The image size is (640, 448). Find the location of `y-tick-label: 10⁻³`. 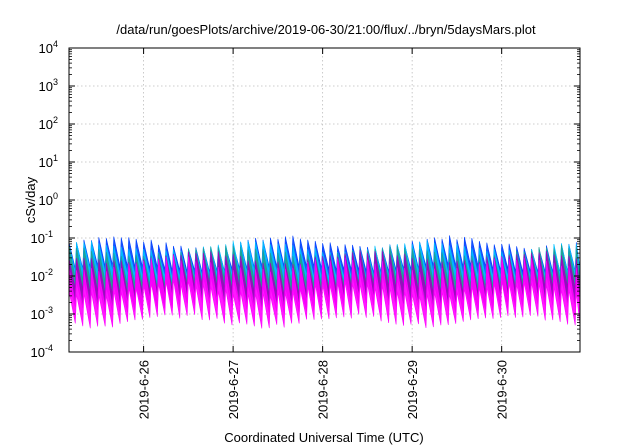

y-tick-label: 10⁻³ is located at coordinates (42, 313).